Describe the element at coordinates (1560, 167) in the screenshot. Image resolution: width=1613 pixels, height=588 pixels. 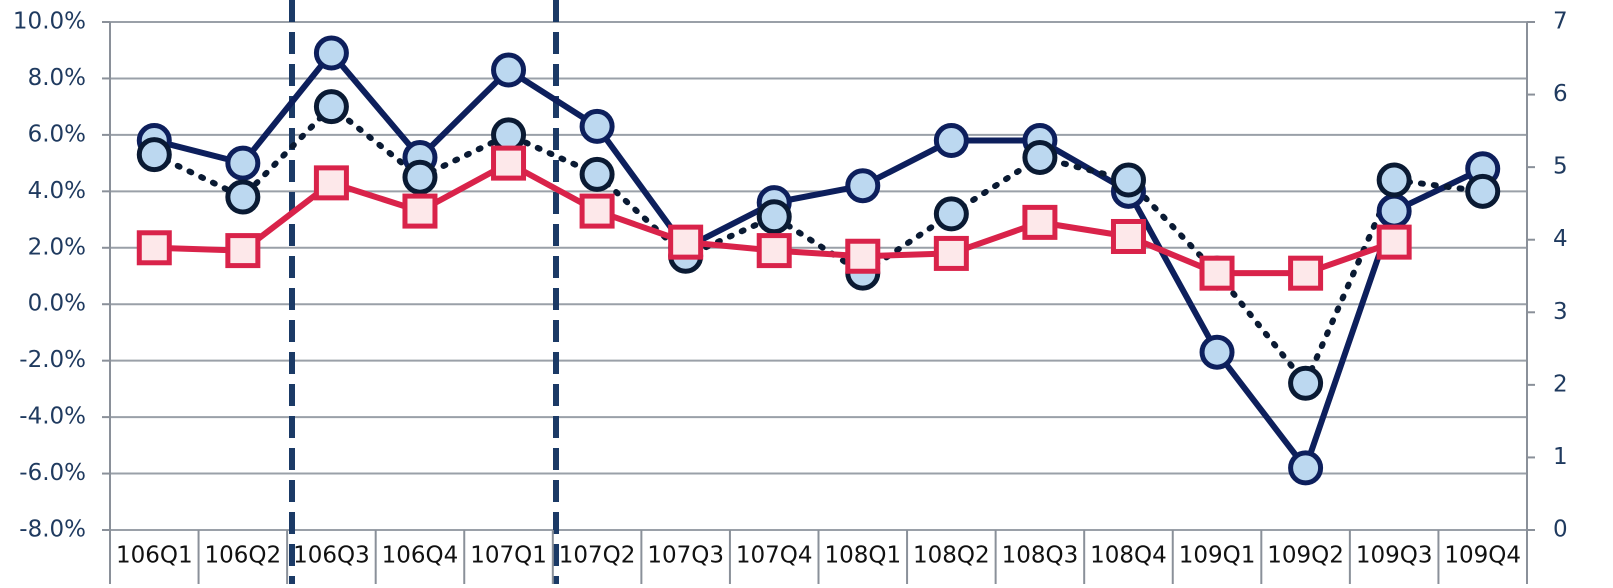
I see `y2-tick-label: 5` at that location.